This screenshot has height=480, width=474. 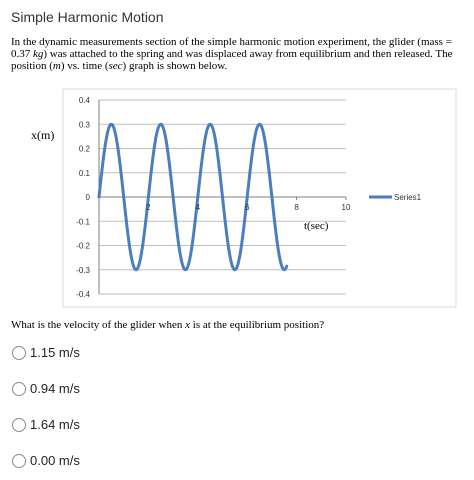 What do you see at coordinates (83, 246) in the screenshot?
I see `y-tick-label: -0.2` at bounding box center [83, 246].